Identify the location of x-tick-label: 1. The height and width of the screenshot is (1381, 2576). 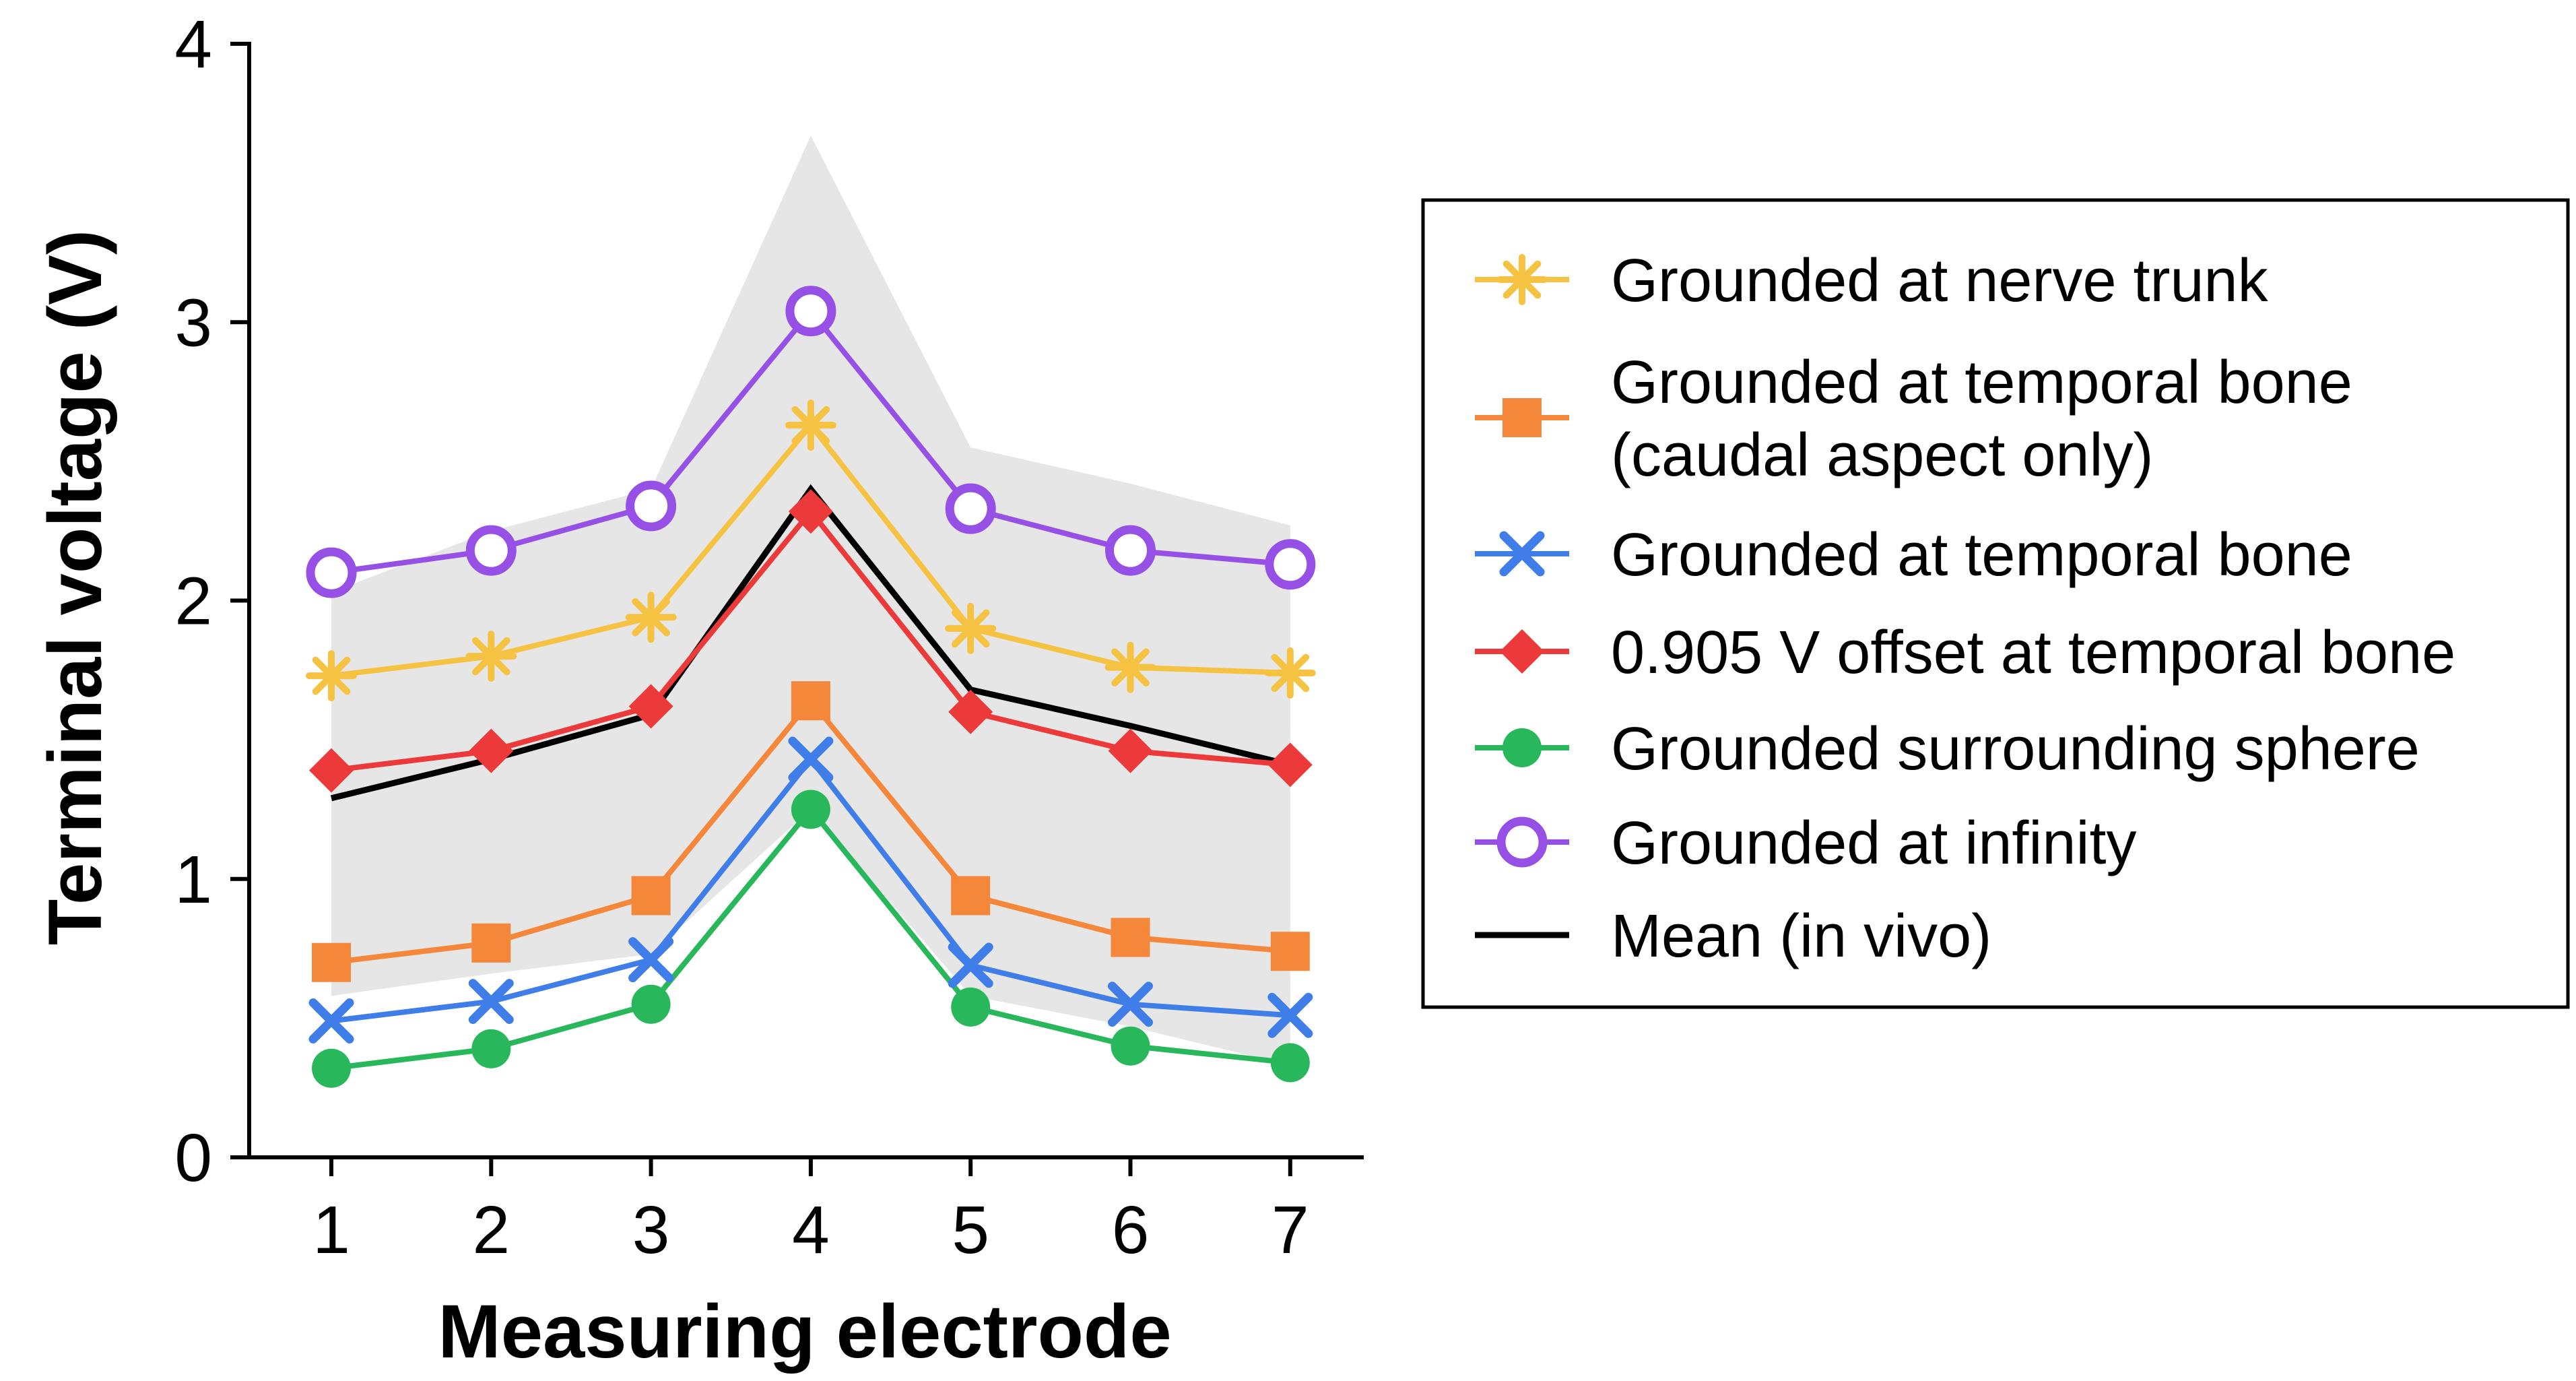
(331, 1230).